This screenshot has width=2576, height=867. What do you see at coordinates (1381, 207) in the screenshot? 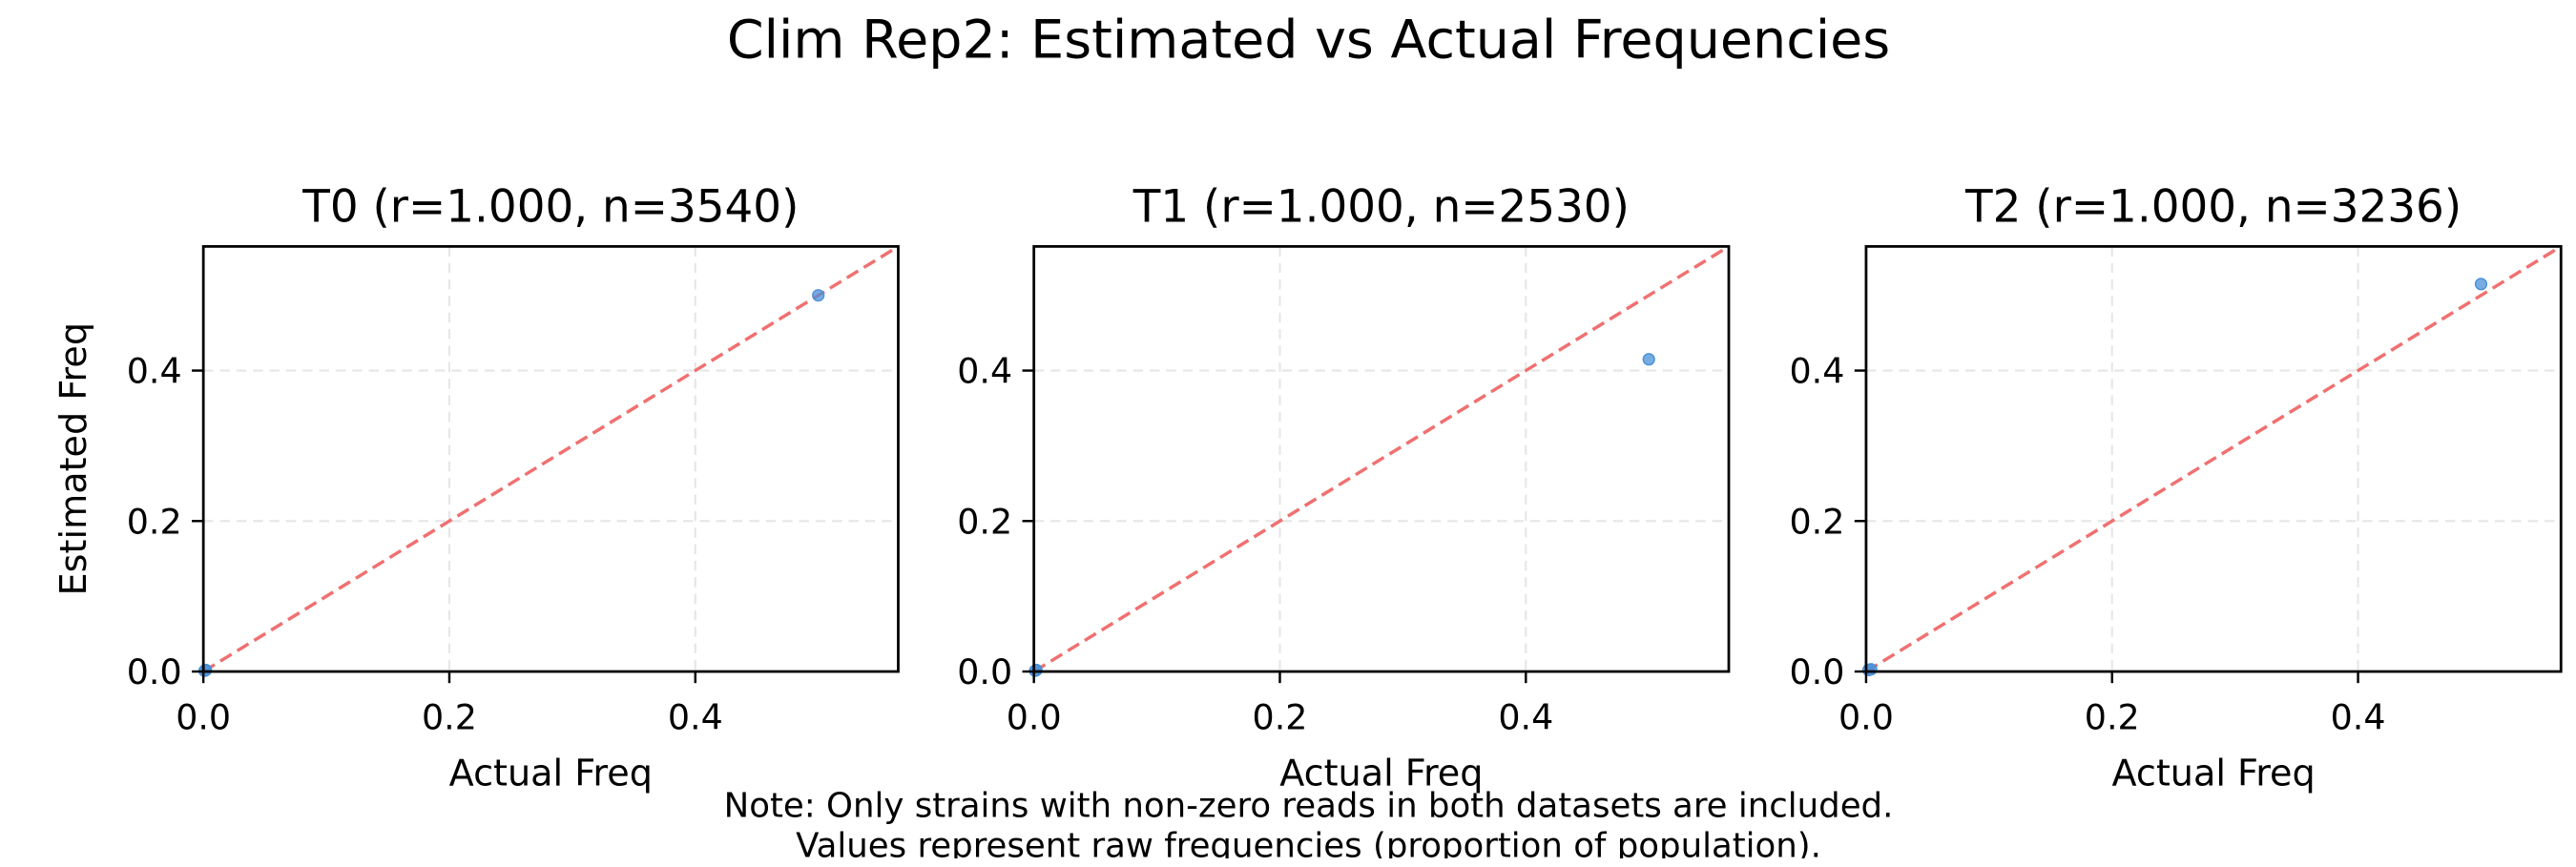
I see `panel-title: T1 (r=1.000, n=2530)` at bounding box center [1381, 207].